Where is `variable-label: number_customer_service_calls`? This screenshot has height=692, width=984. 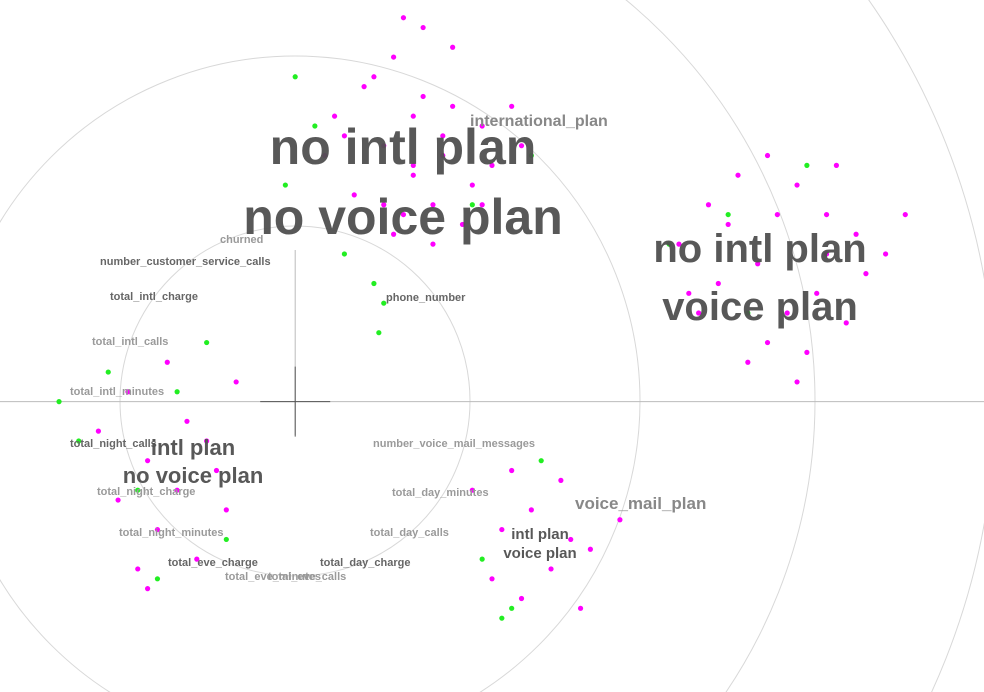 variable-label: number_customer_service_calls is located at coordinates (185, 262).